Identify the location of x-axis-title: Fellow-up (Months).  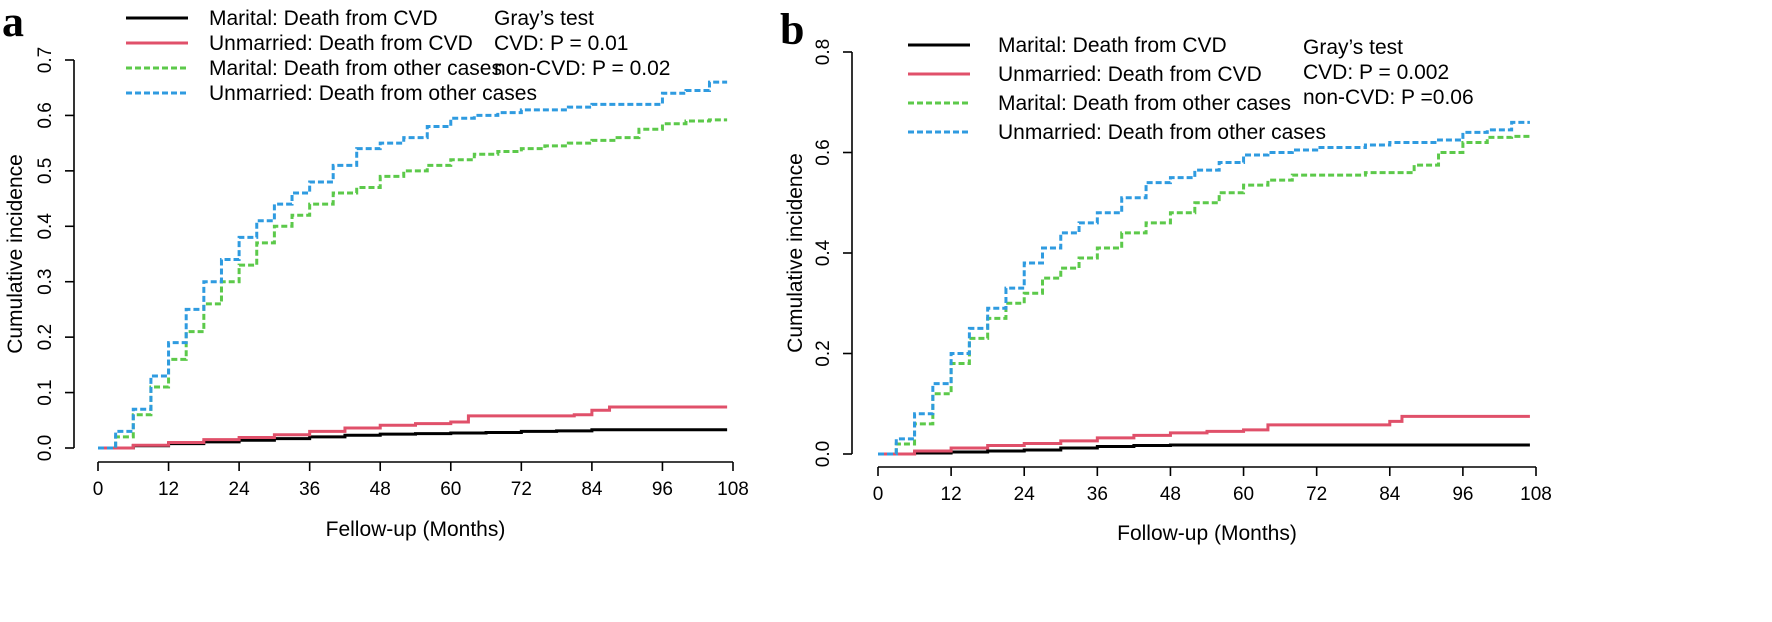
(416, 529).